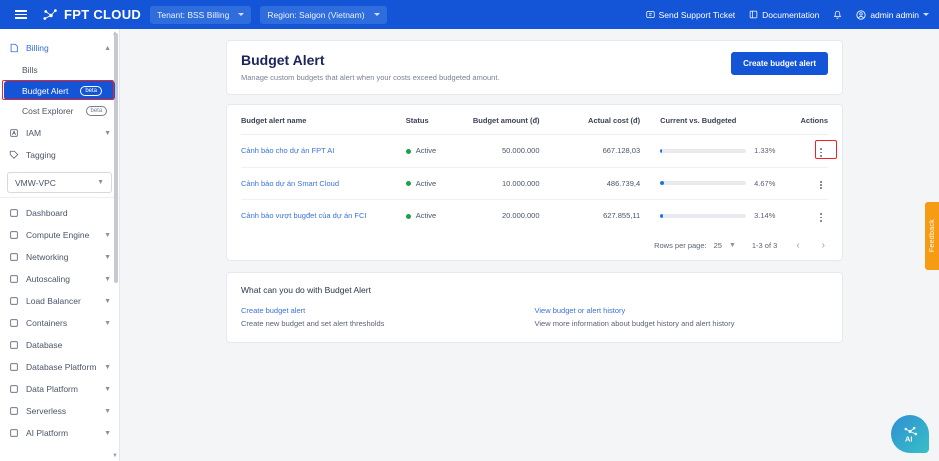 The height and width of the screenshot is (461, 939). Describe the element at coordinates (323, 14) in the screenshot. I see `region-selector: Region: Saigon (Vietnam)` at that location.